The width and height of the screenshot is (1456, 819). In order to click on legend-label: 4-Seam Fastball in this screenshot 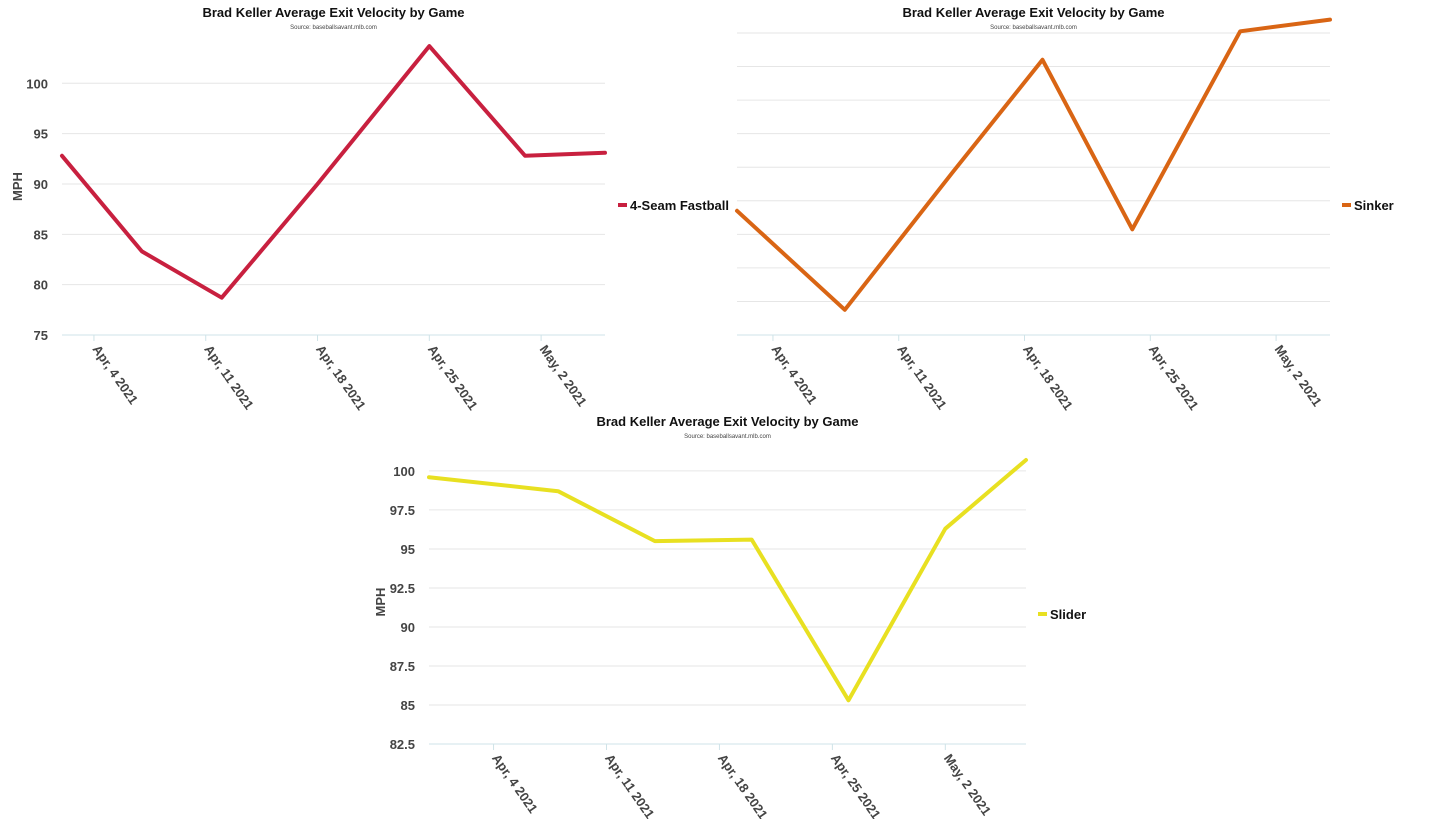, I will do `click(679, 205)`.